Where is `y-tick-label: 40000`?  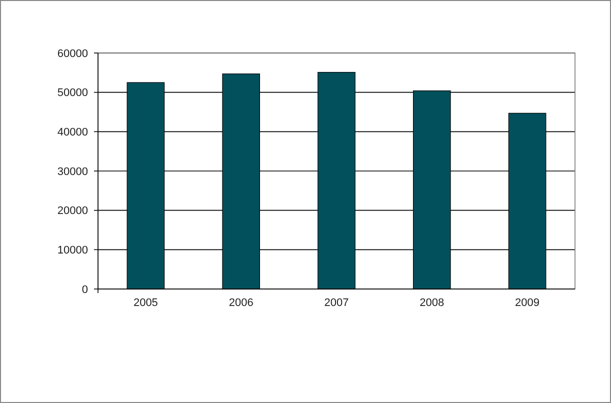
y-tick-label: 40000 is located at coordinates (72, 132).